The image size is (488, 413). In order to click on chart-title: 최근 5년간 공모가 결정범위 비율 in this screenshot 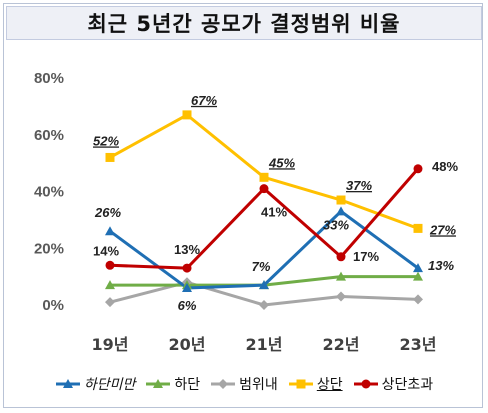, I will do `click(244, 24)`.